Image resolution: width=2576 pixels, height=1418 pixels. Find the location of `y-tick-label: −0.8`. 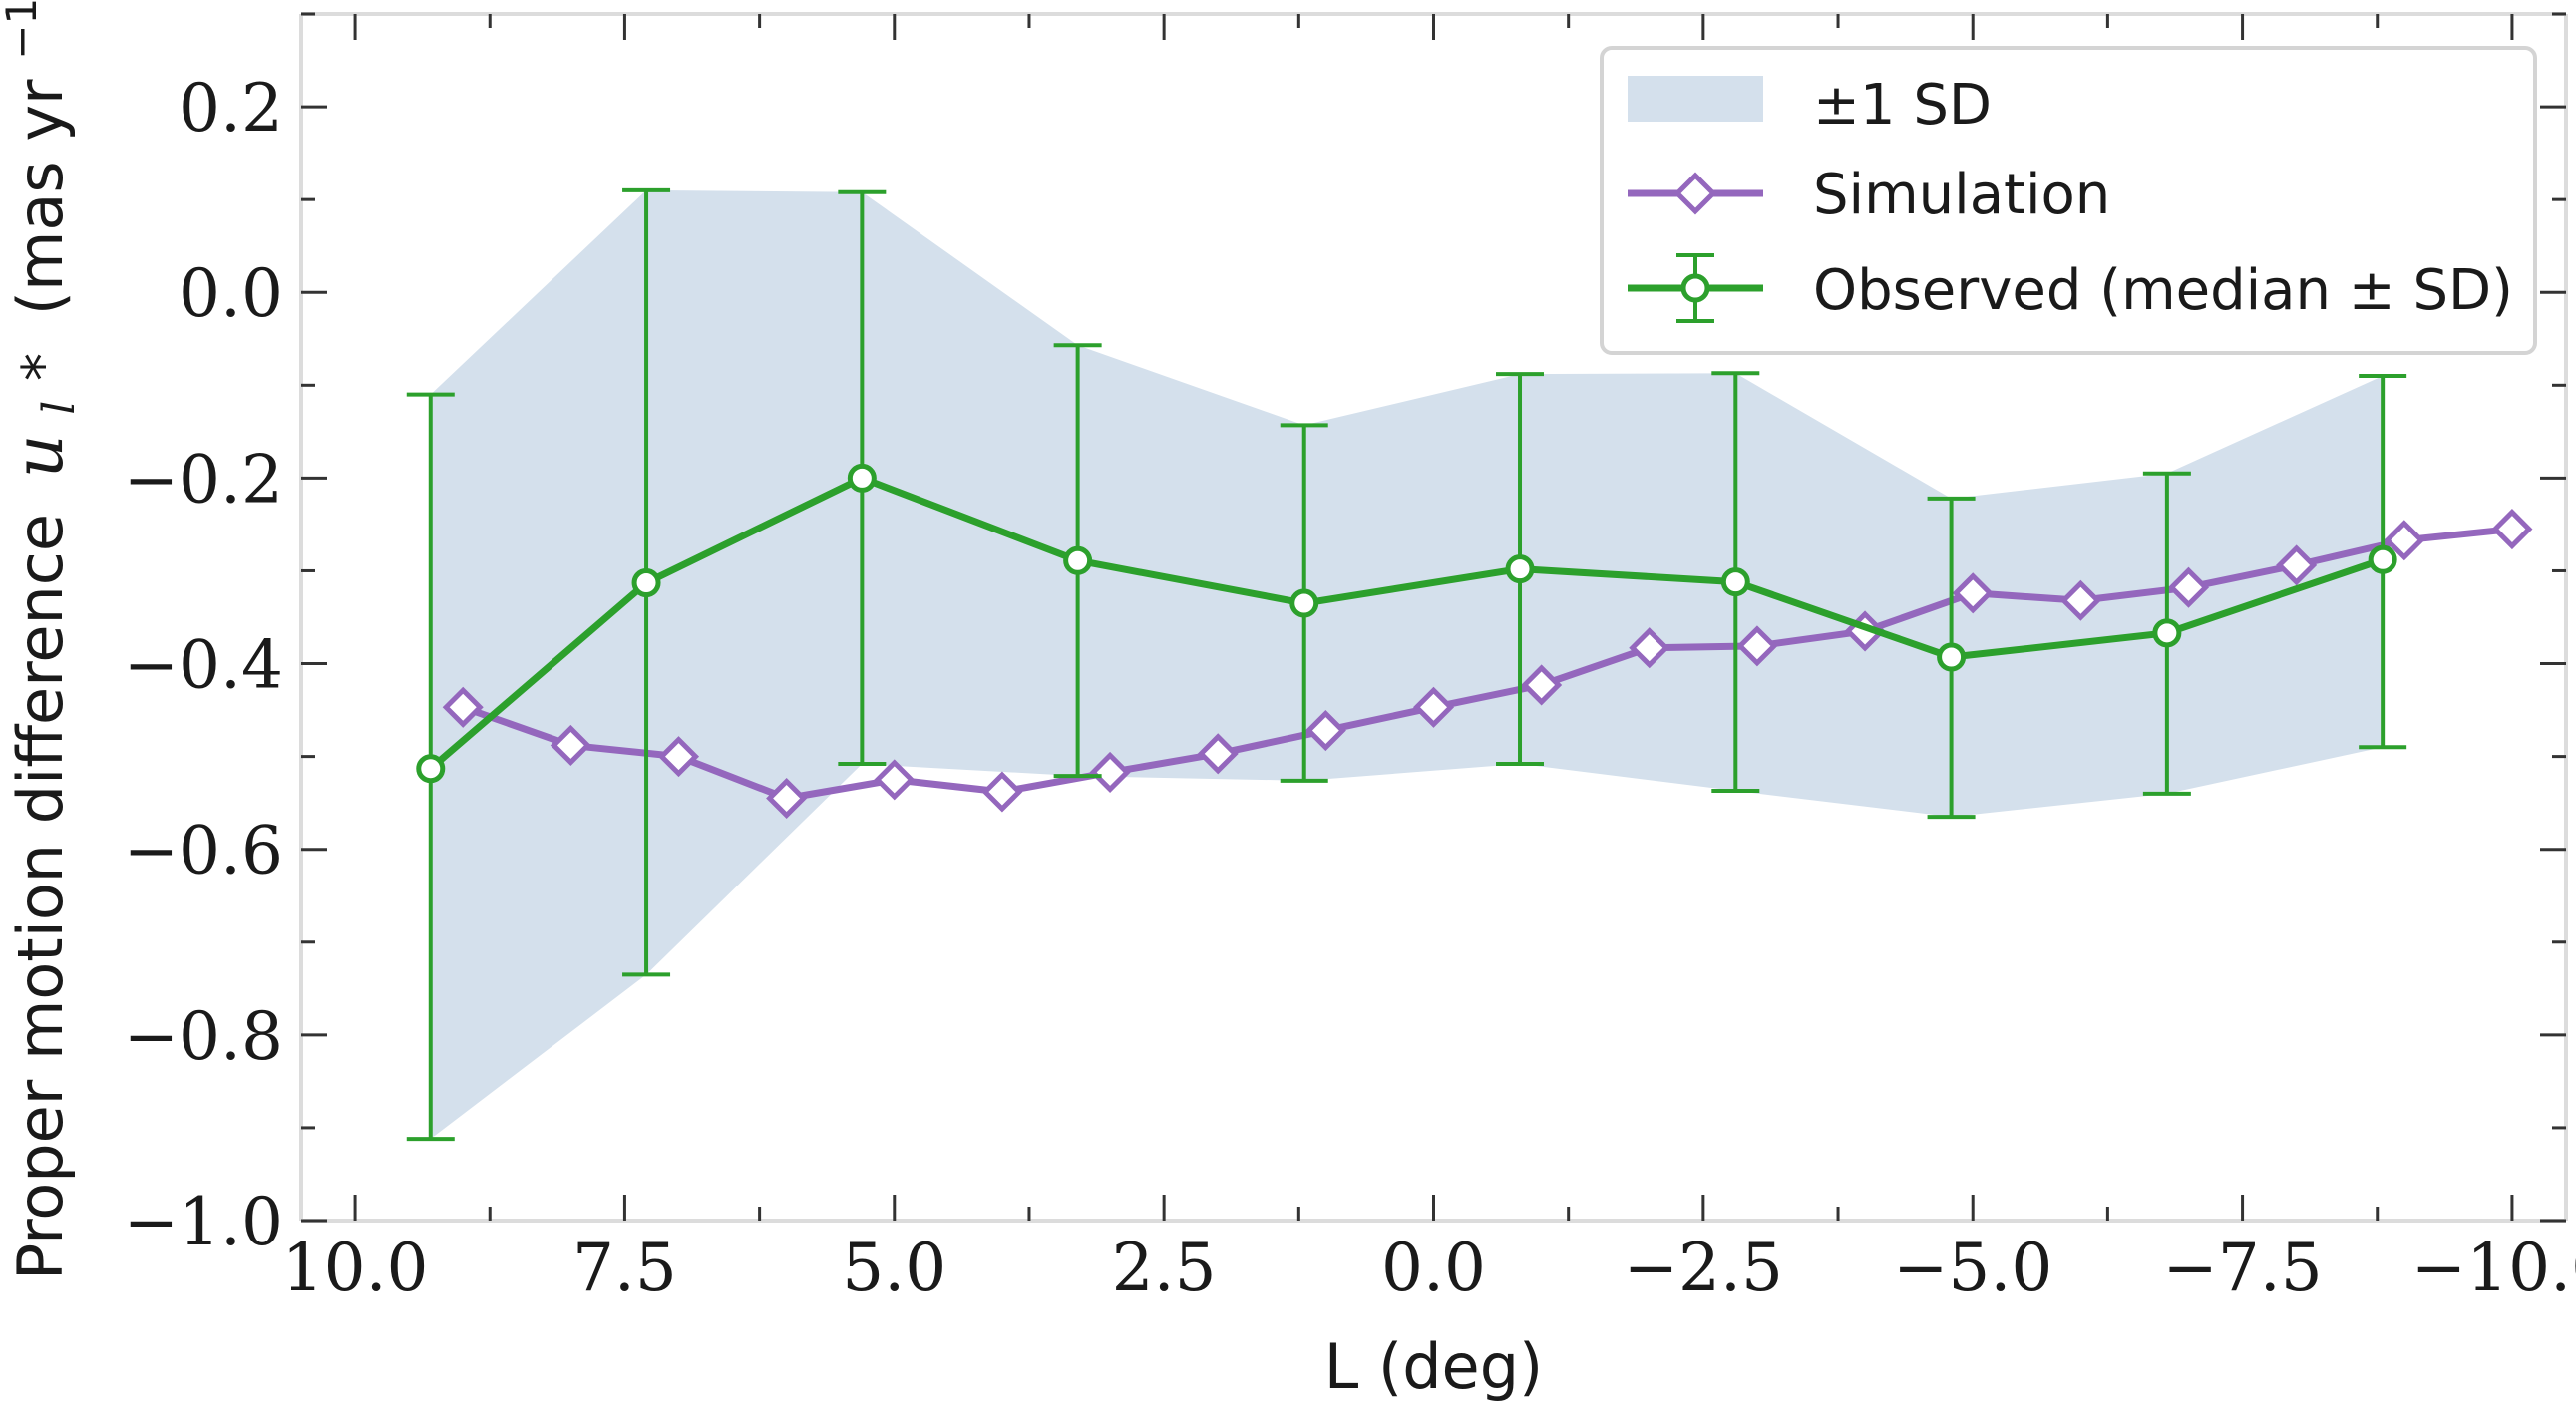

y-tick-label: −0.8 is located at coordinates (204, 1036).